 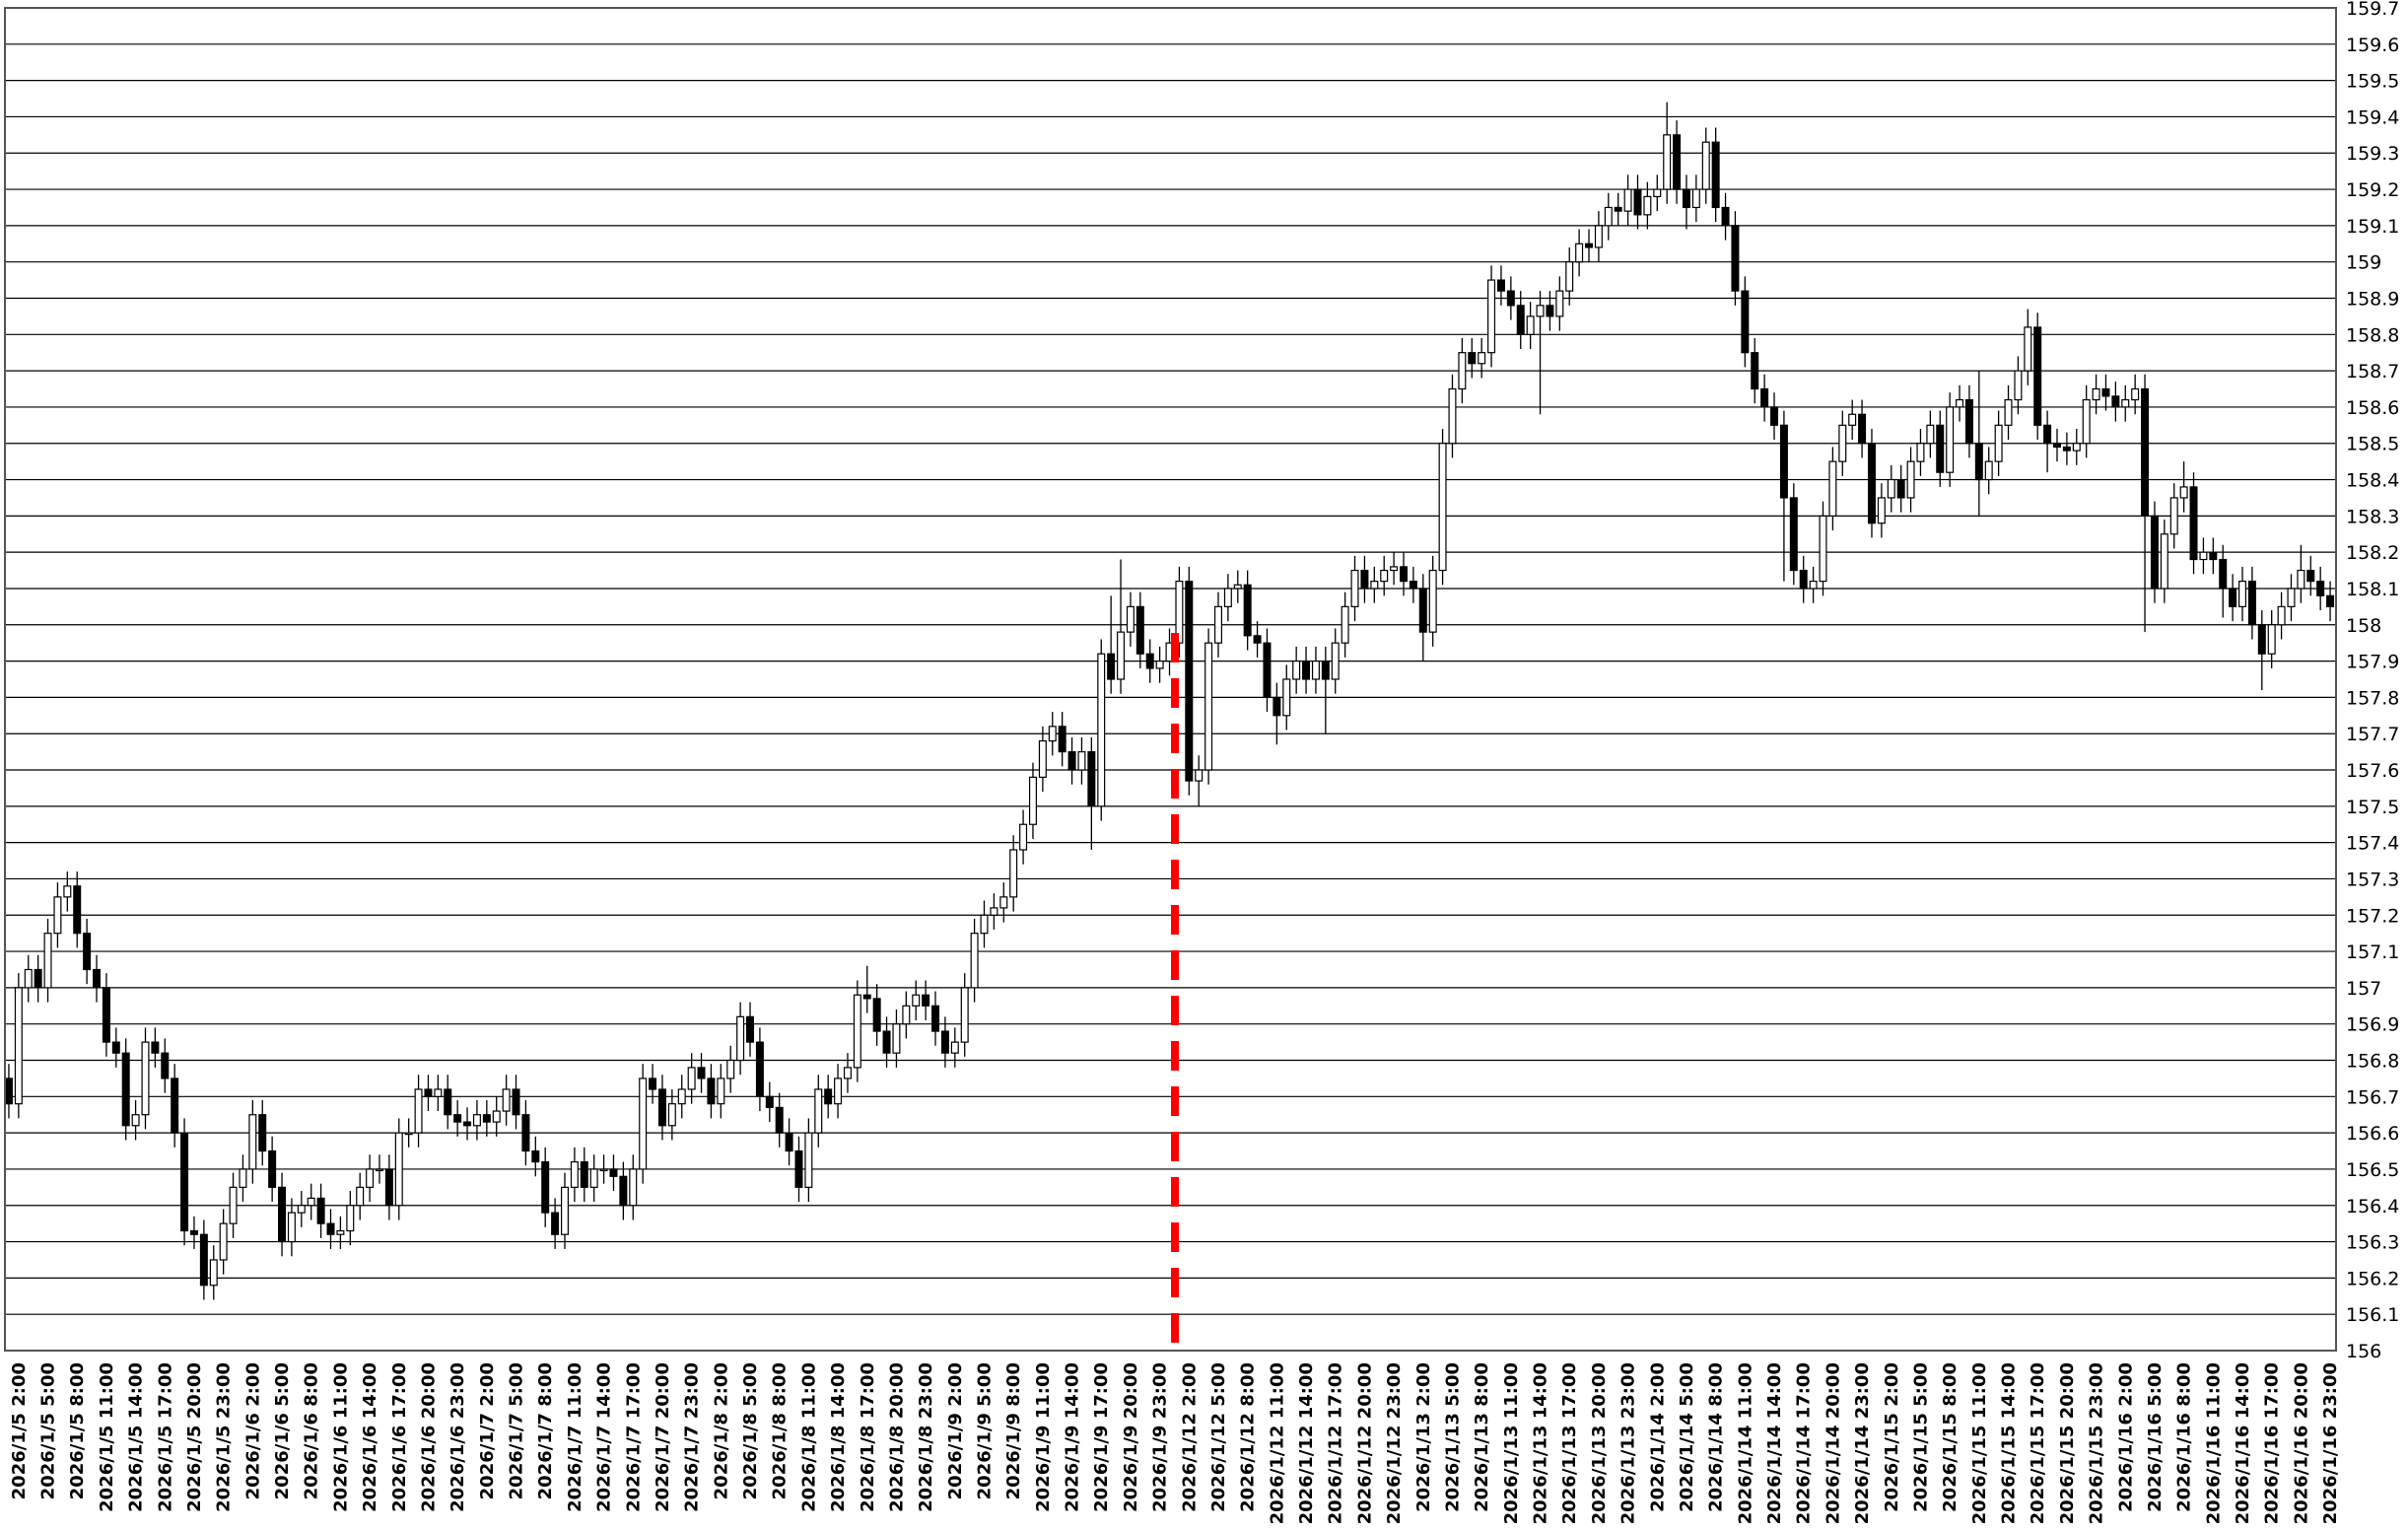 What do you see at coordinates (487, 1430) in the screenshot?
I see `x-tick-label: 2026/1/7 2:00` at bounding box center [487, 1430].